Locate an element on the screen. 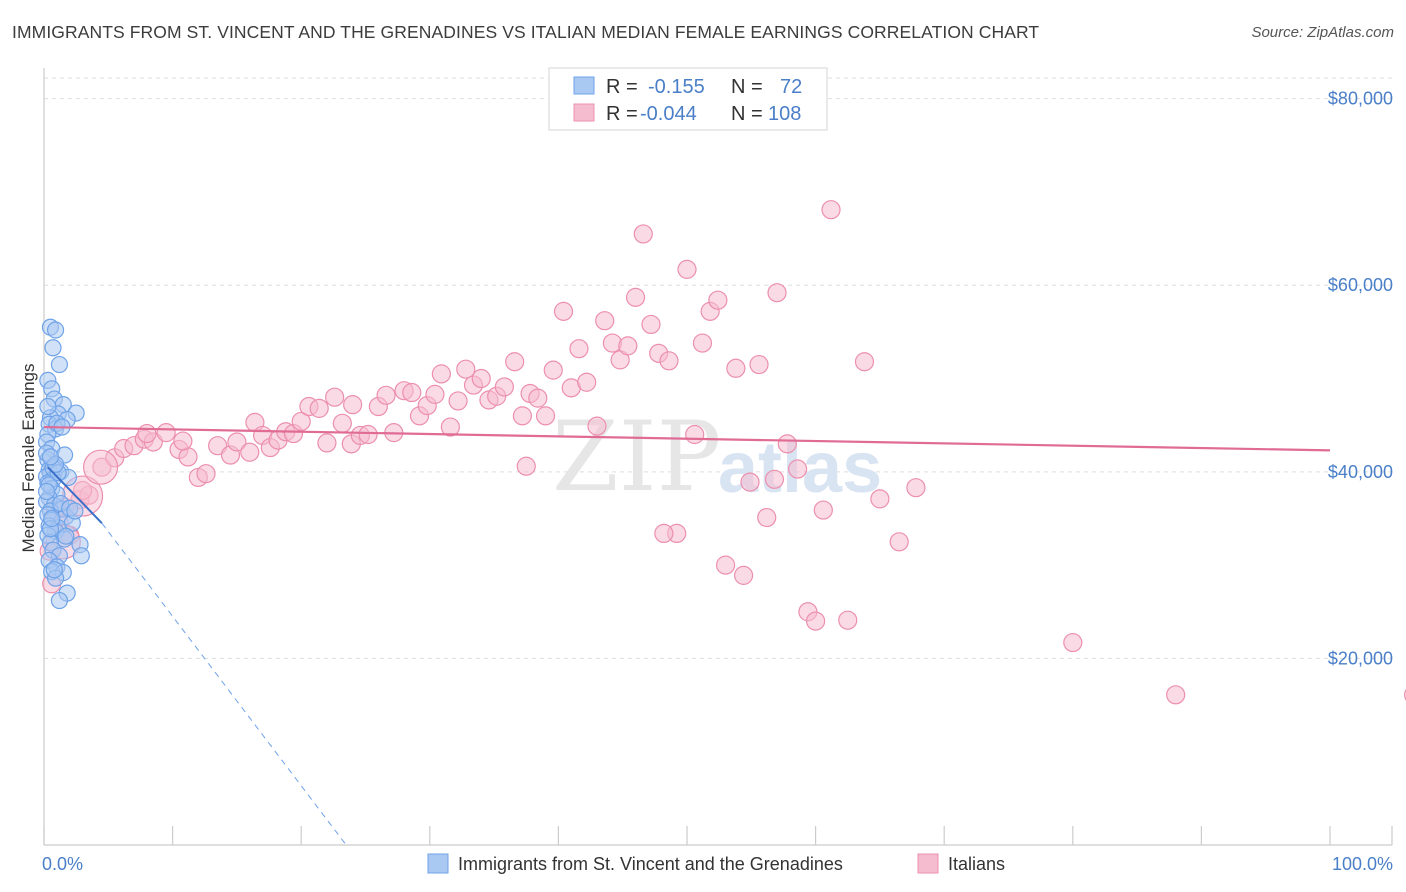  source-label: Source: ZipAtlas.com is located at coordinates (1322, 32).